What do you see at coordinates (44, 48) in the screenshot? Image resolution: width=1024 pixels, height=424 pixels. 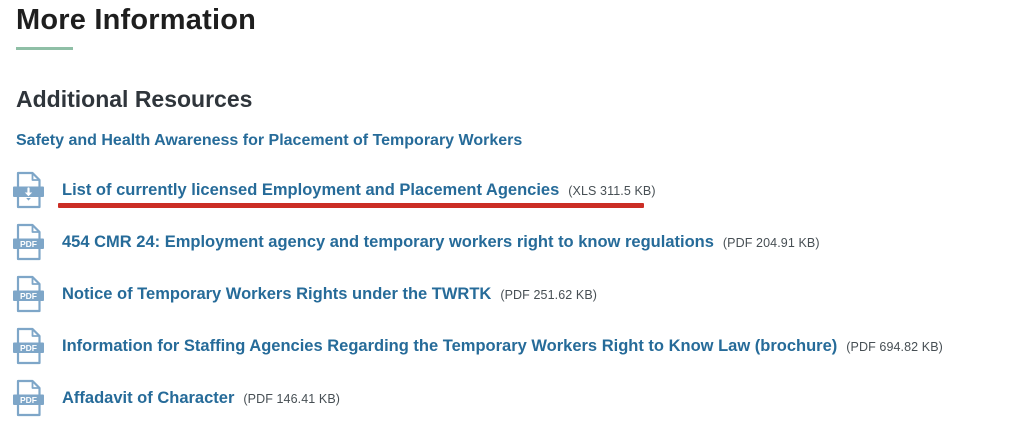 I see `title-underline-accent` at bounding box center [44, 48].